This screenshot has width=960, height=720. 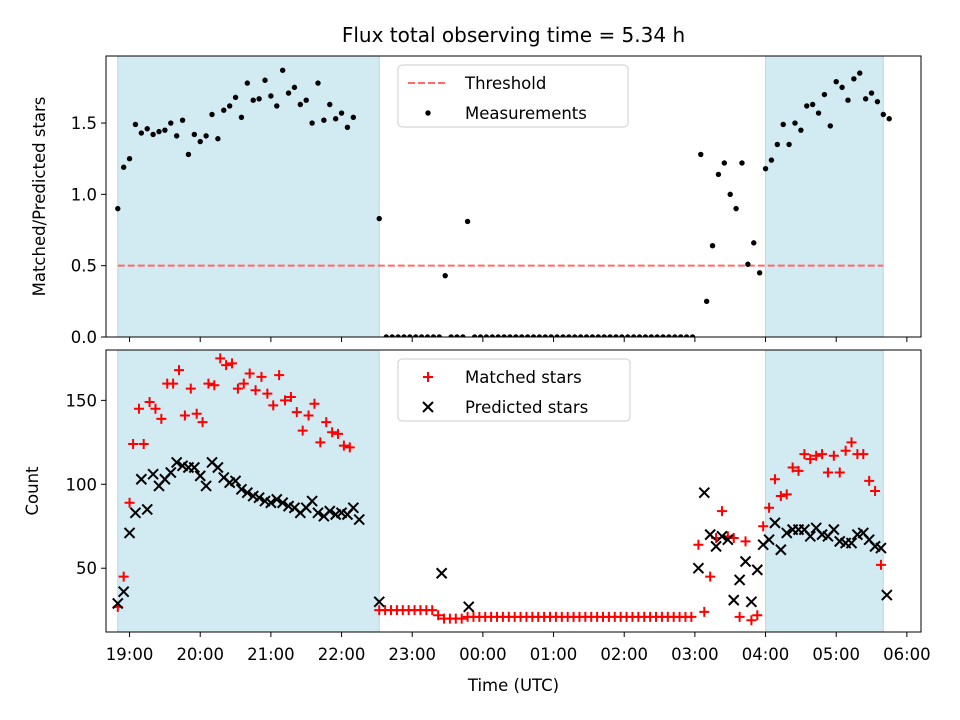 What do you see at coordinates (200, 654) in the screenshot?
I see `x-tick-label: 20:00` at bounding box center [200, 654].